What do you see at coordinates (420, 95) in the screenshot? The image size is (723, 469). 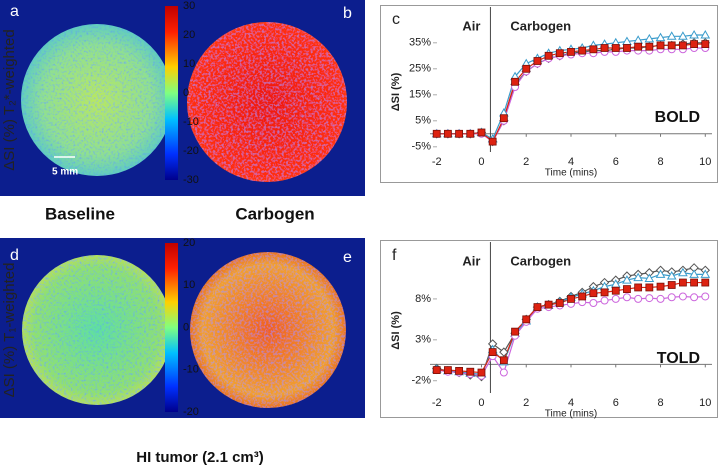 I see `y-tick-label: 15%` at bounding box center [420, 95].